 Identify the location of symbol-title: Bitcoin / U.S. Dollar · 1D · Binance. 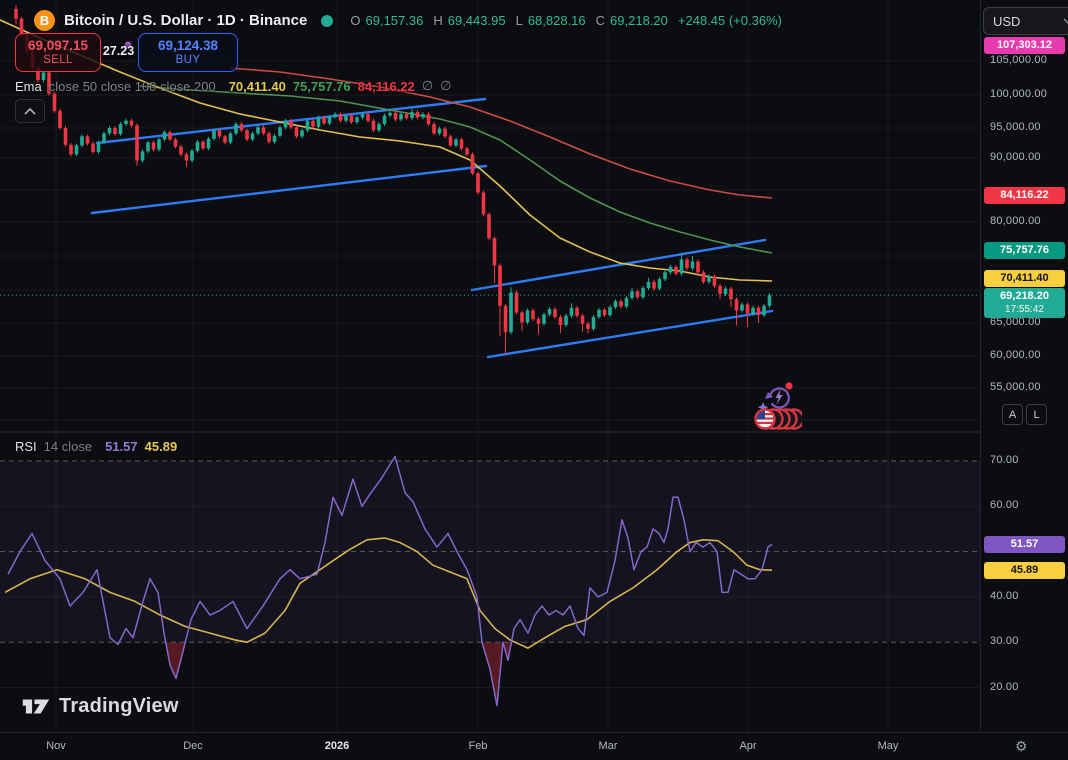
(186, 20).